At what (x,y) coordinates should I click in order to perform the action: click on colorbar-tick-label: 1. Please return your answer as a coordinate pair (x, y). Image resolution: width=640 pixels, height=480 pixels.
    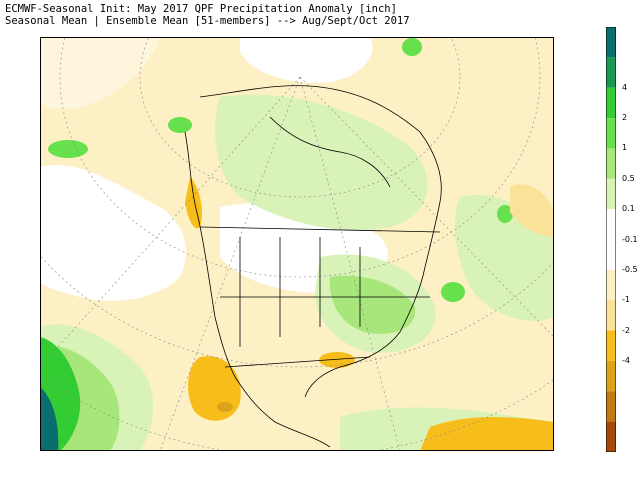
    Looking at the image, I should click on (625, 148).